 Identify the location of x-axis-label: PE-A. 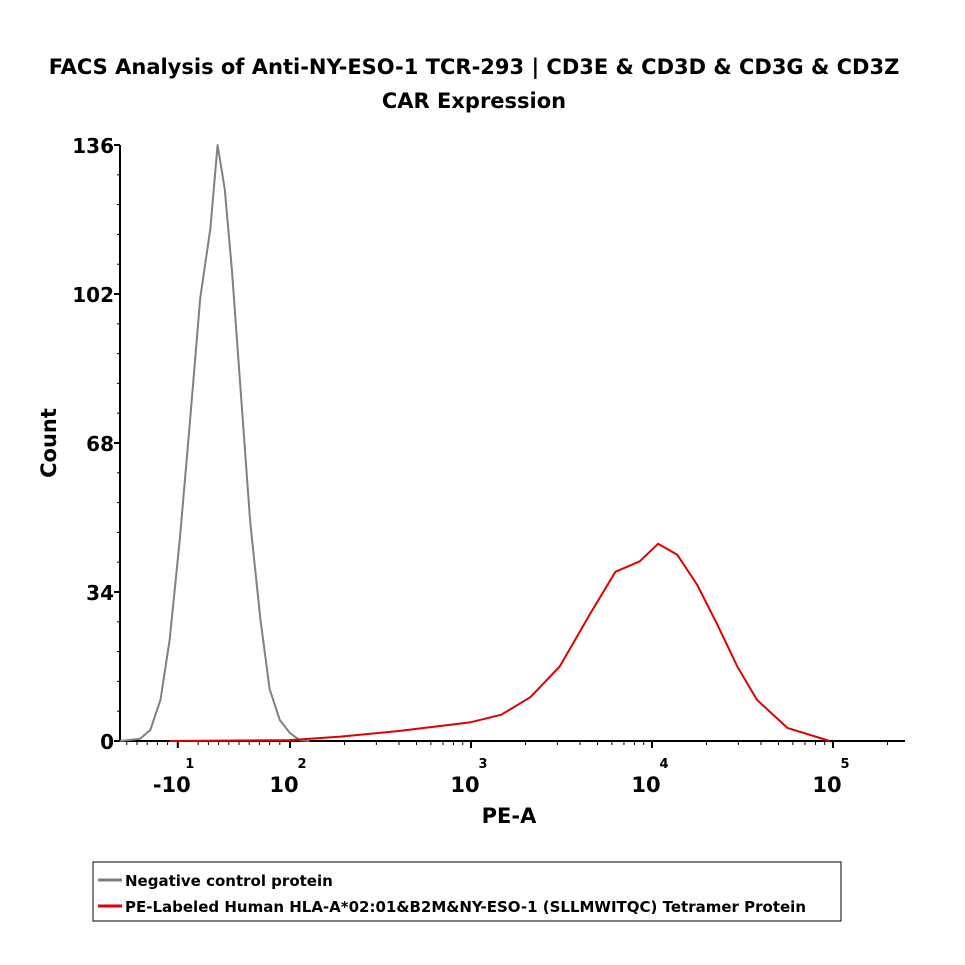
(509, 816).